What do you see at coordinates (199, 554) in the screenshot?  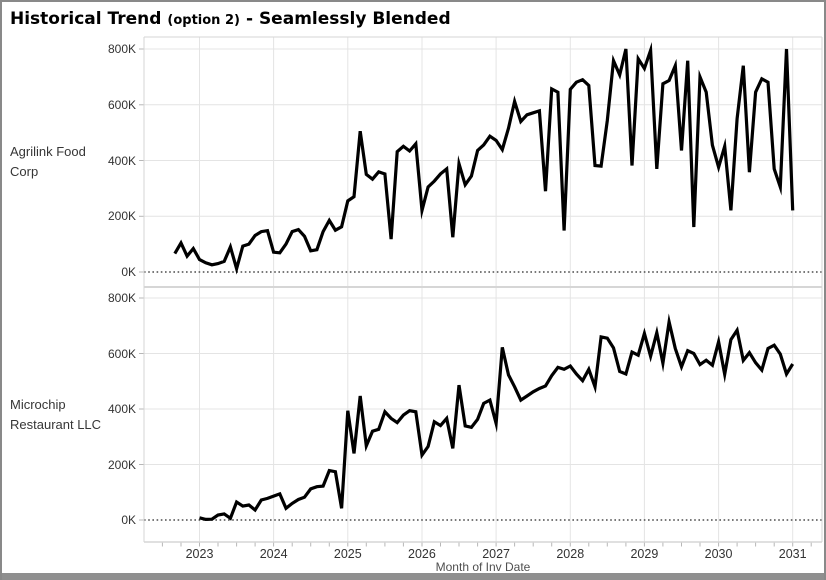 I see `x-axis-year-label: 2023` at bounding box center [199, 554].